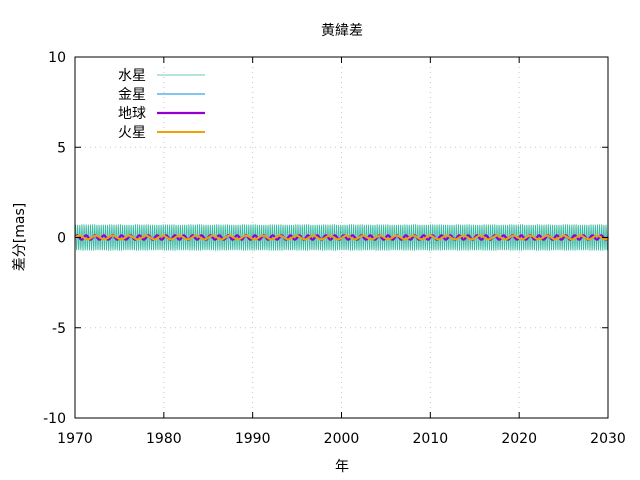 The height and width of the screenshot is (480, 640). What do you see at coordinates (57, 58) in the screenshot?
I see `y-tick-label: 10` at bounding box center [57, 58].